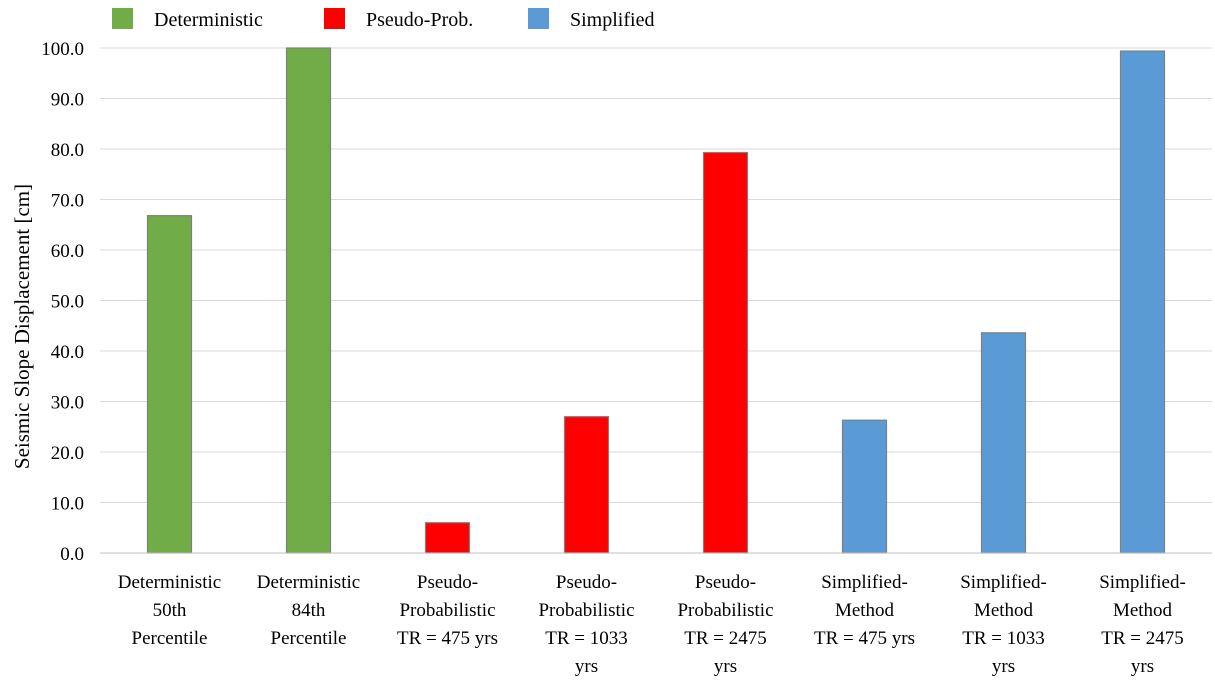  Describe the element at coordinates (308, 610) in the screenshot. I see `x-category-label: Deterministic 84th Percentile` at that location.